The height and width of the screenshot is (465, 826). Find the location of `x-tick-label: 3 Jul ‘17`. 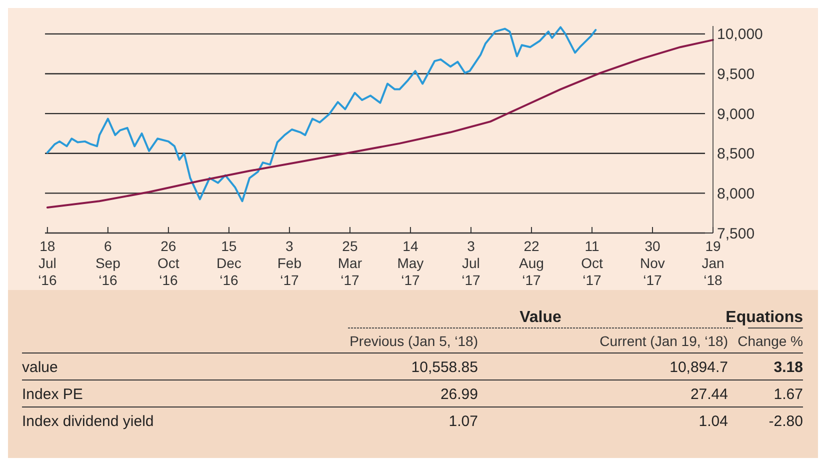

x-tick-label: 3 Jul ‘17 is located at coordinates (471, 263).